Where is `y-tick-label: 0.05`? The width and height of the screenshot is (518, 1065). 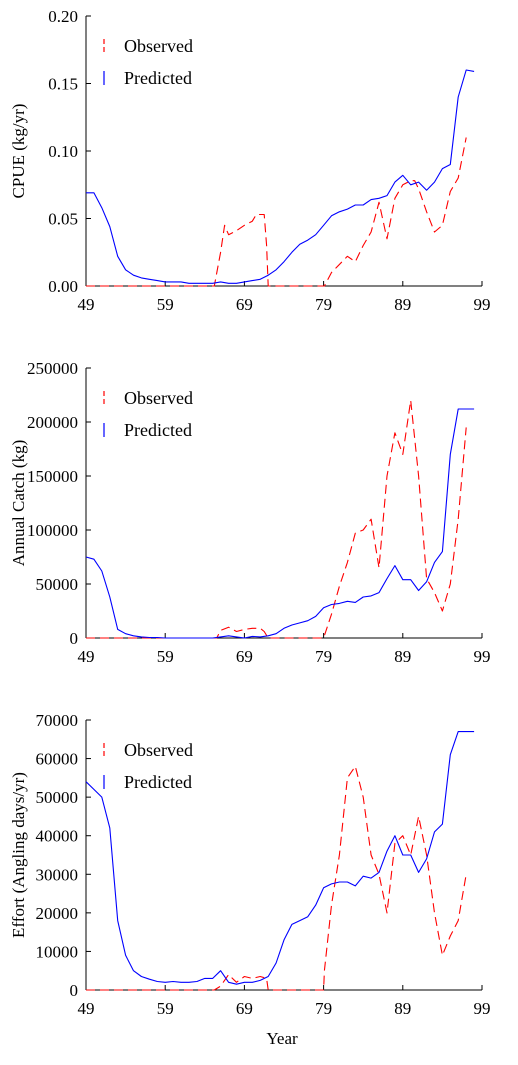
y-tick-label: 0.05 is located at coordinates (63, 219).